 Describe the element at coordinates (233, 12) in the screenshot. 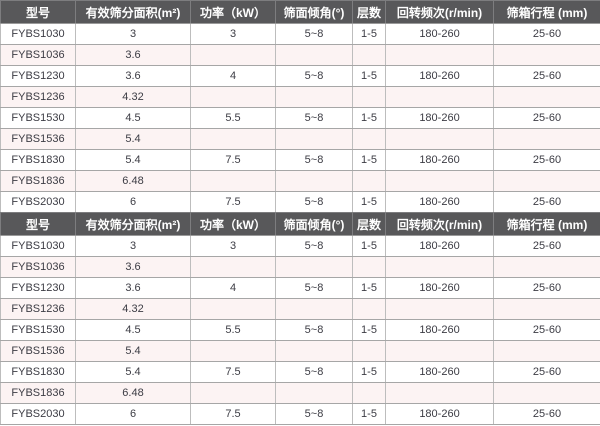

I see `column-header: 功率（kW）` at that location.